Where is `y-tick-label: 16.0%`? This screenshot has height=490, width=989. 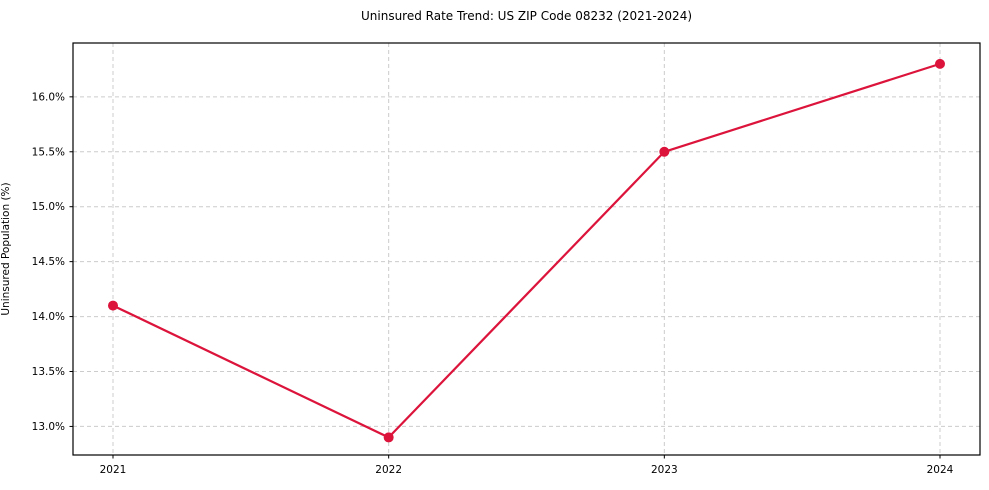 y-tick-label: 16.0% is located at coordinates (48, 97).